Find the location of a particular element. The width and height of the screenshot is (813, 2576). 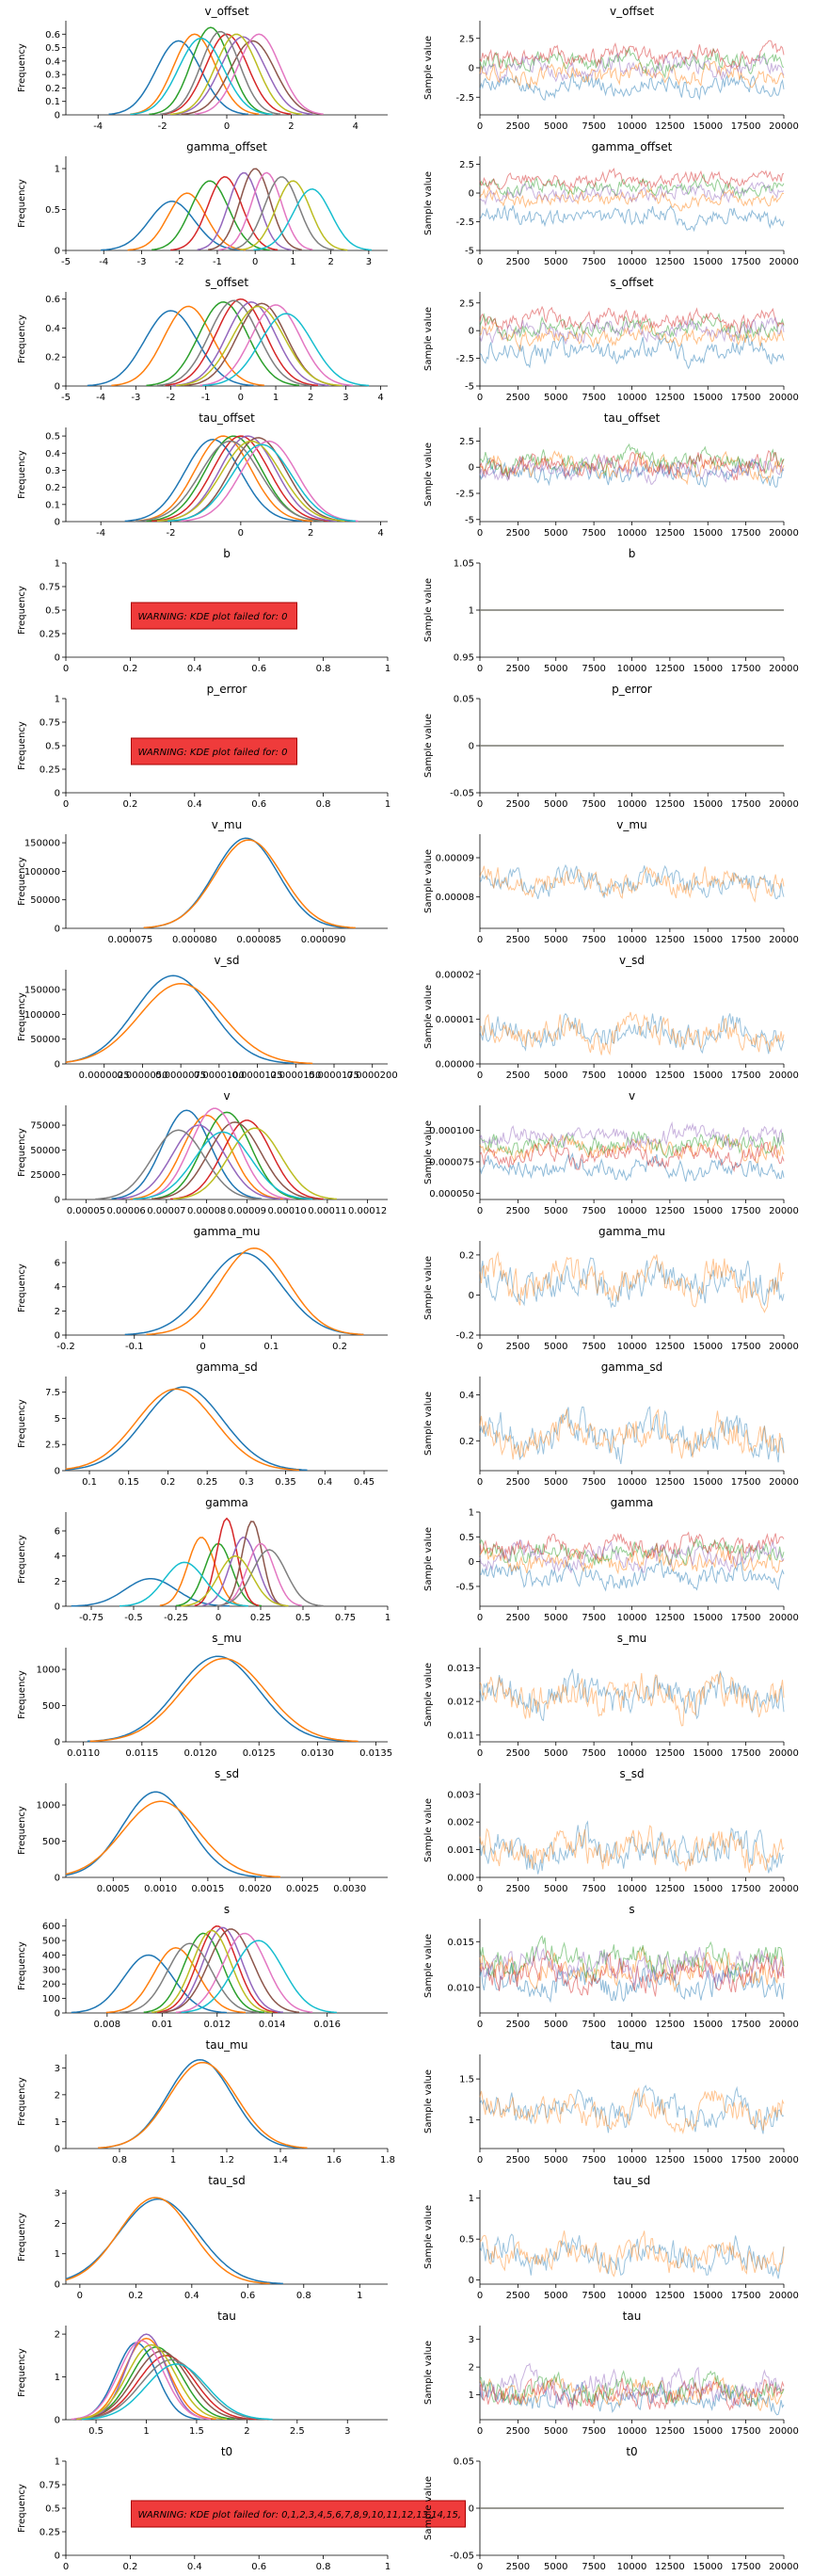

density-title: tau_mu is located at coordinates (227, 2045).